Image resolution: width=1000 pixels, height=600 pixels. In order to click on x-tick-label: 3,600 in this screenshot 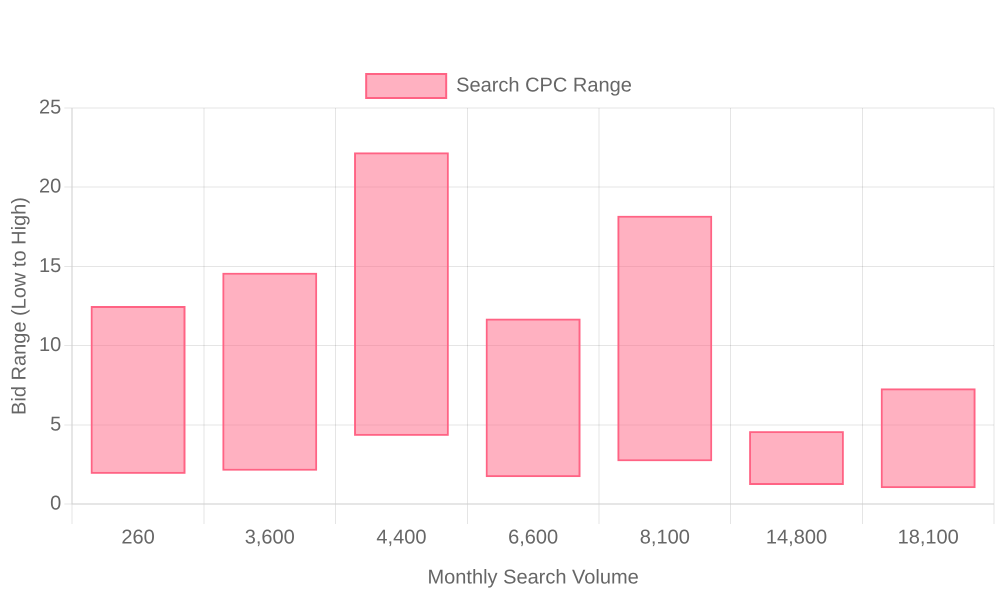, I will do `click(269, 537)`.